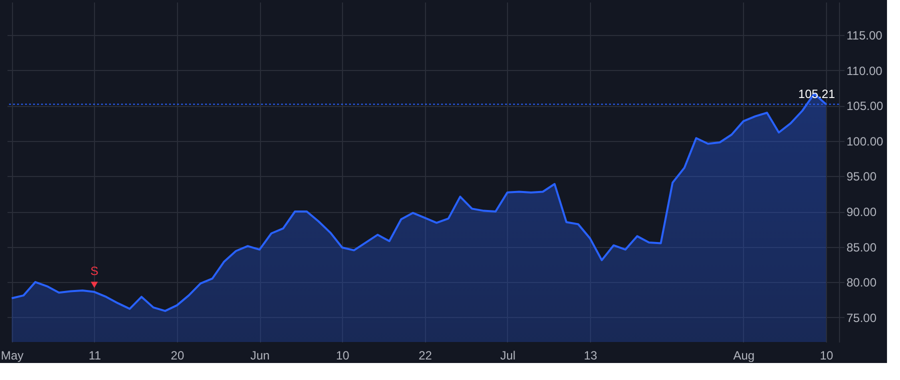 This screenshot has width=900, height=380. I want to click on x-tick-label: 13, so click(591, 355).